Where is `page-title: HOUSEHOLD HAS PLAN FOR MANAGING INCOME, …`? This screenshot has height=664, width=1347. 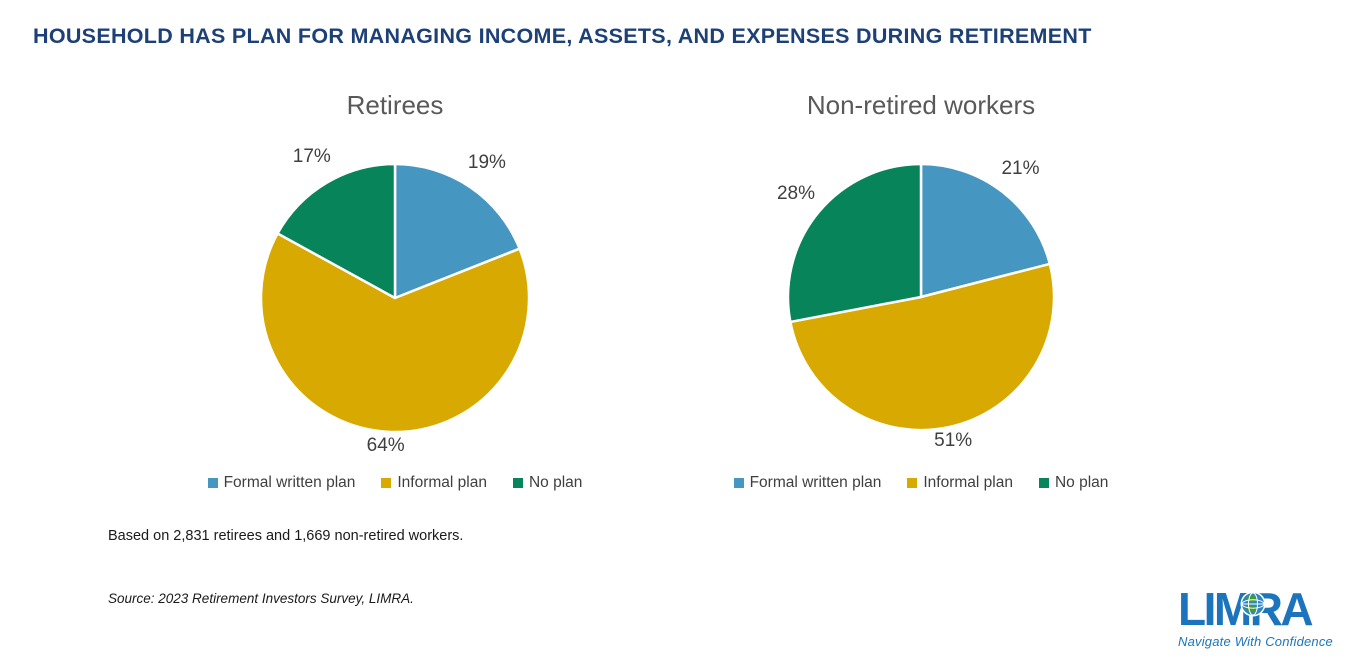
page-title: HOUSEHOLD HAS PLAN FOR MANAGING INCOME, … is located at coordinates (562, 36).